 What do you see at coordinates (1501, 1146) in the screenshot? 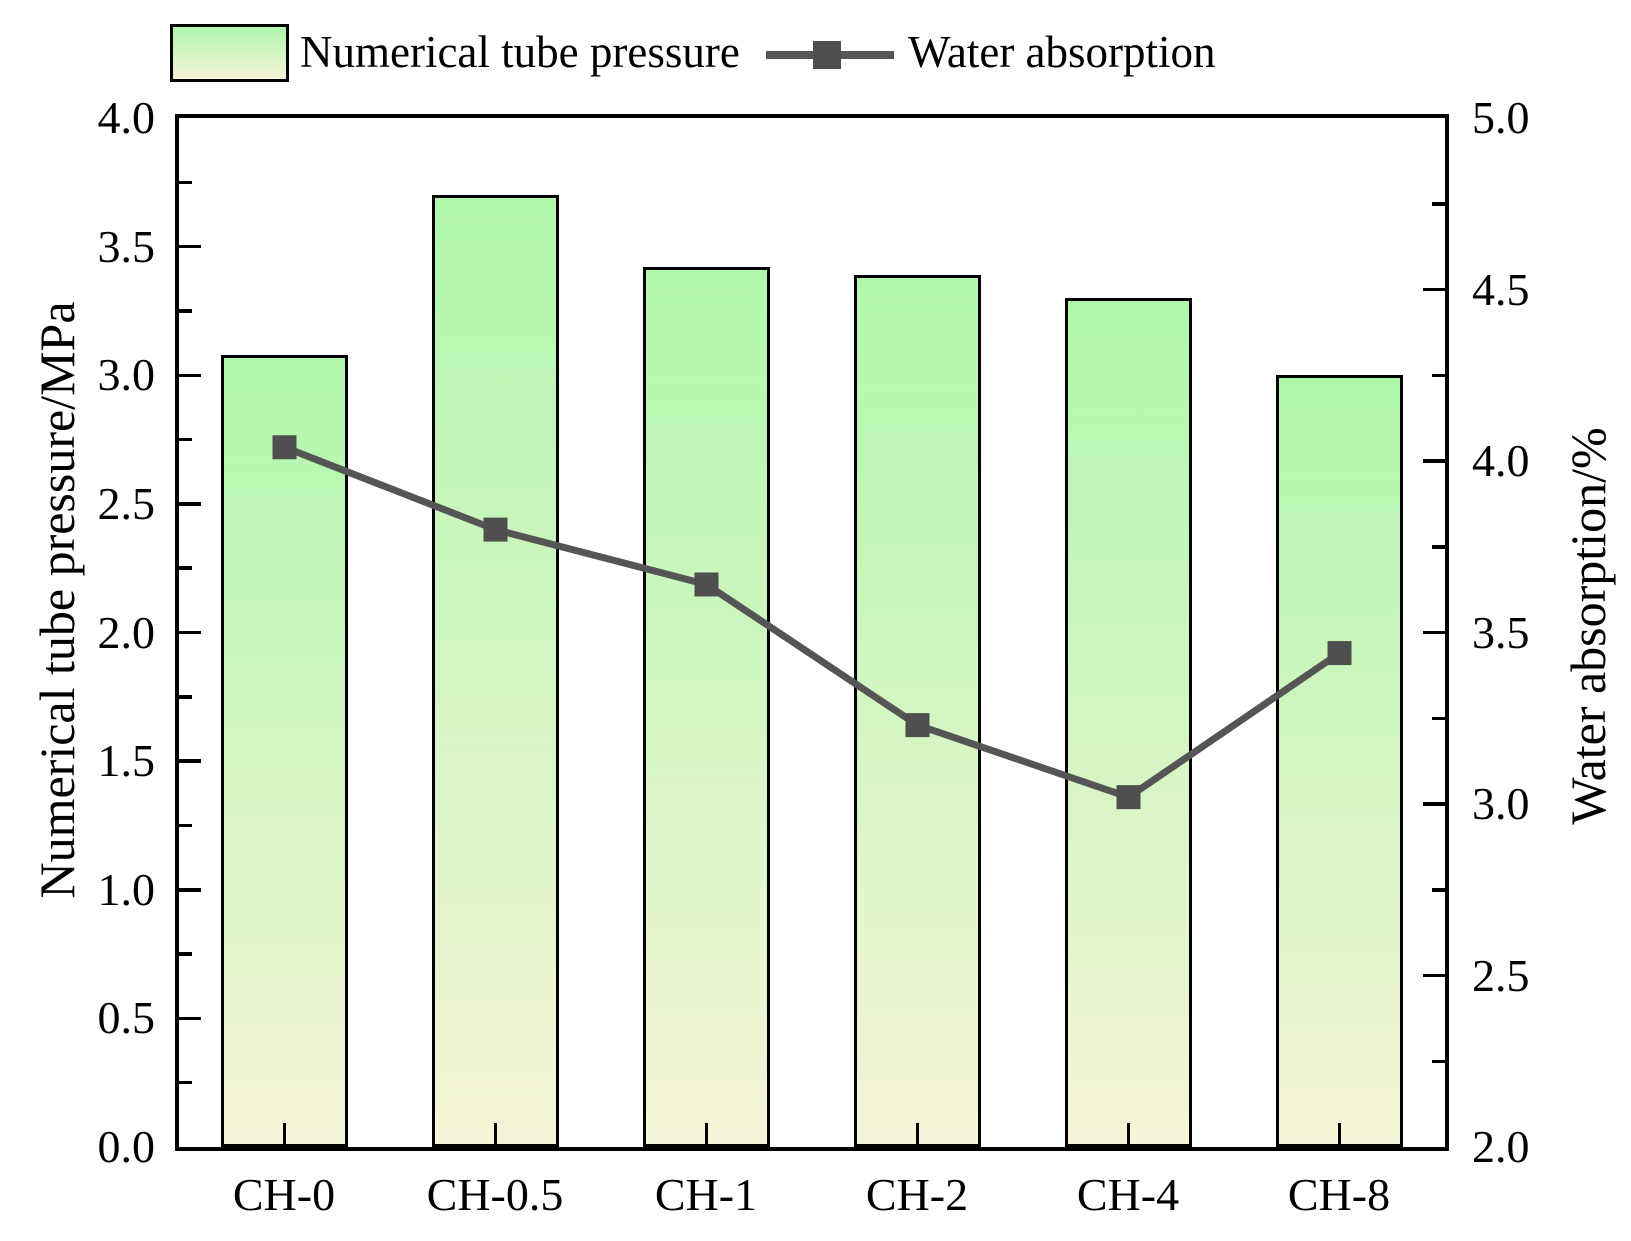
I see `right-tick-label: 2.0` at bounding box center [1501, 1146].